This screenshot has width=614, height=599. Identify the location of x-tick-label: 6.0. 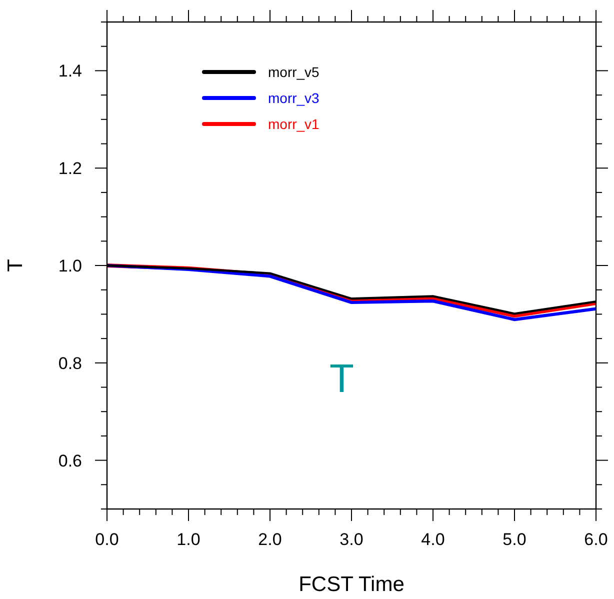
(596, 539).